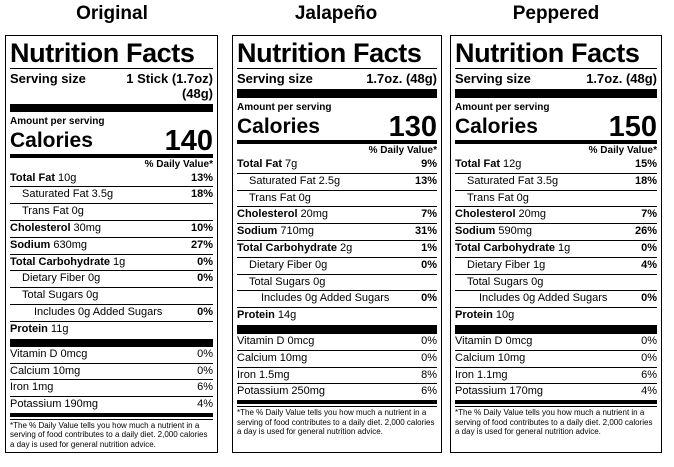  What do you see at coordinates (556, 77) in the screenshot?
I see `serving-row: Serving size 1.7oz. (48g)` at bounding box center [556, 77].